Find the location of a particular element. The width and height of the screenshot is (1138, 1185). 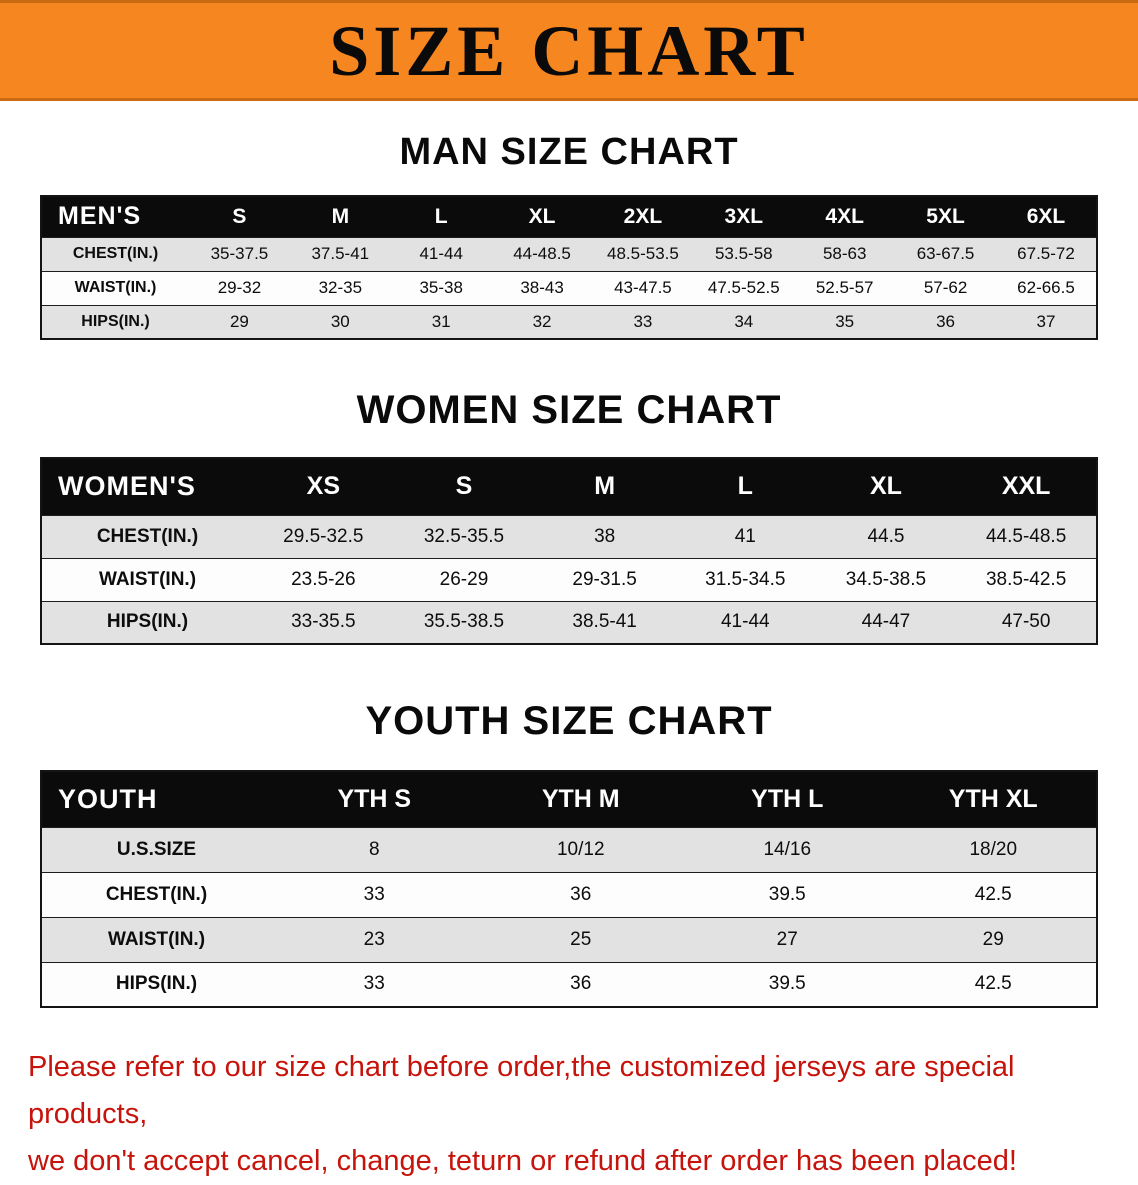

cell: 47.5-52.5 is located at coordinates (744, 288).